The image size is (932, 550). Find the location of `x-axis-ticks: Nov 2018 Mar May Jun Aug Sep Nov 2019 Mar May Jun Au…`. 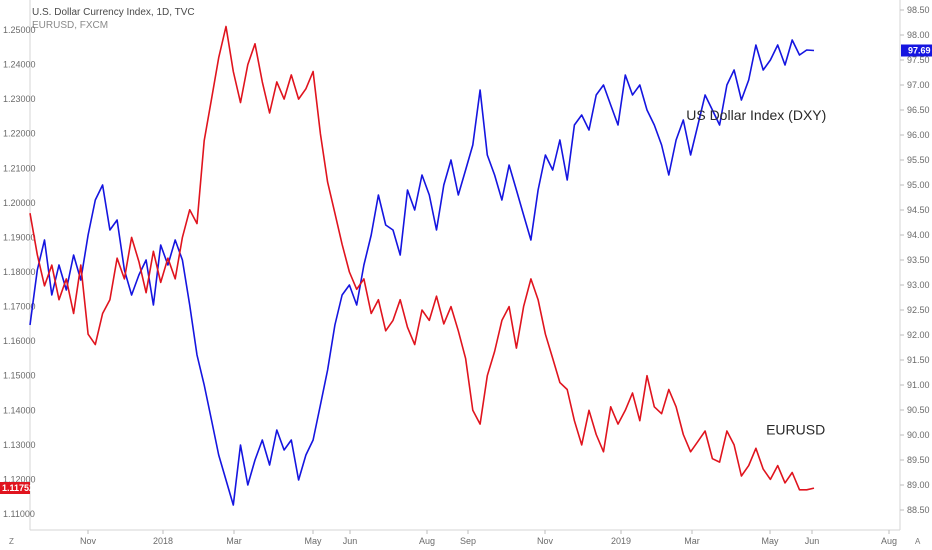

x-axis-ticks: Nov 2018 Mar May Jun Aug Sep Nov 2019 Mar May Jun Au… is located at coordinates (488, 538).